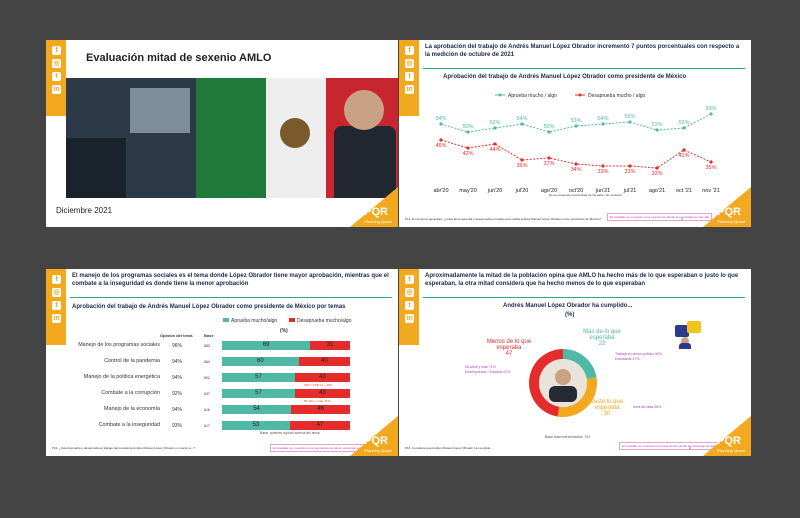 The width and height of the screenshot is (800, 518). What do you see at coordinates (256, 425) in the screenshot?
I see `bar-approve: 53` at bounding box center [256, 425].